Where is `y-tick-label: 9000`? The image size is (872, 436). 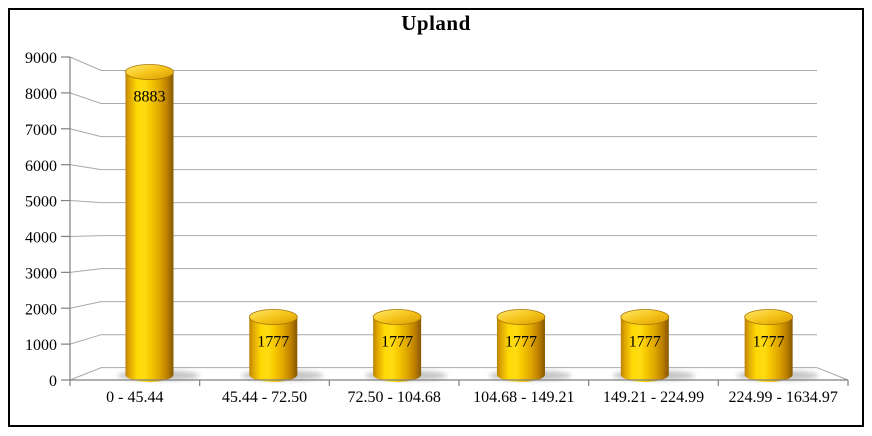
y-tick-label: 9000 is located at coordinates (41, 58).